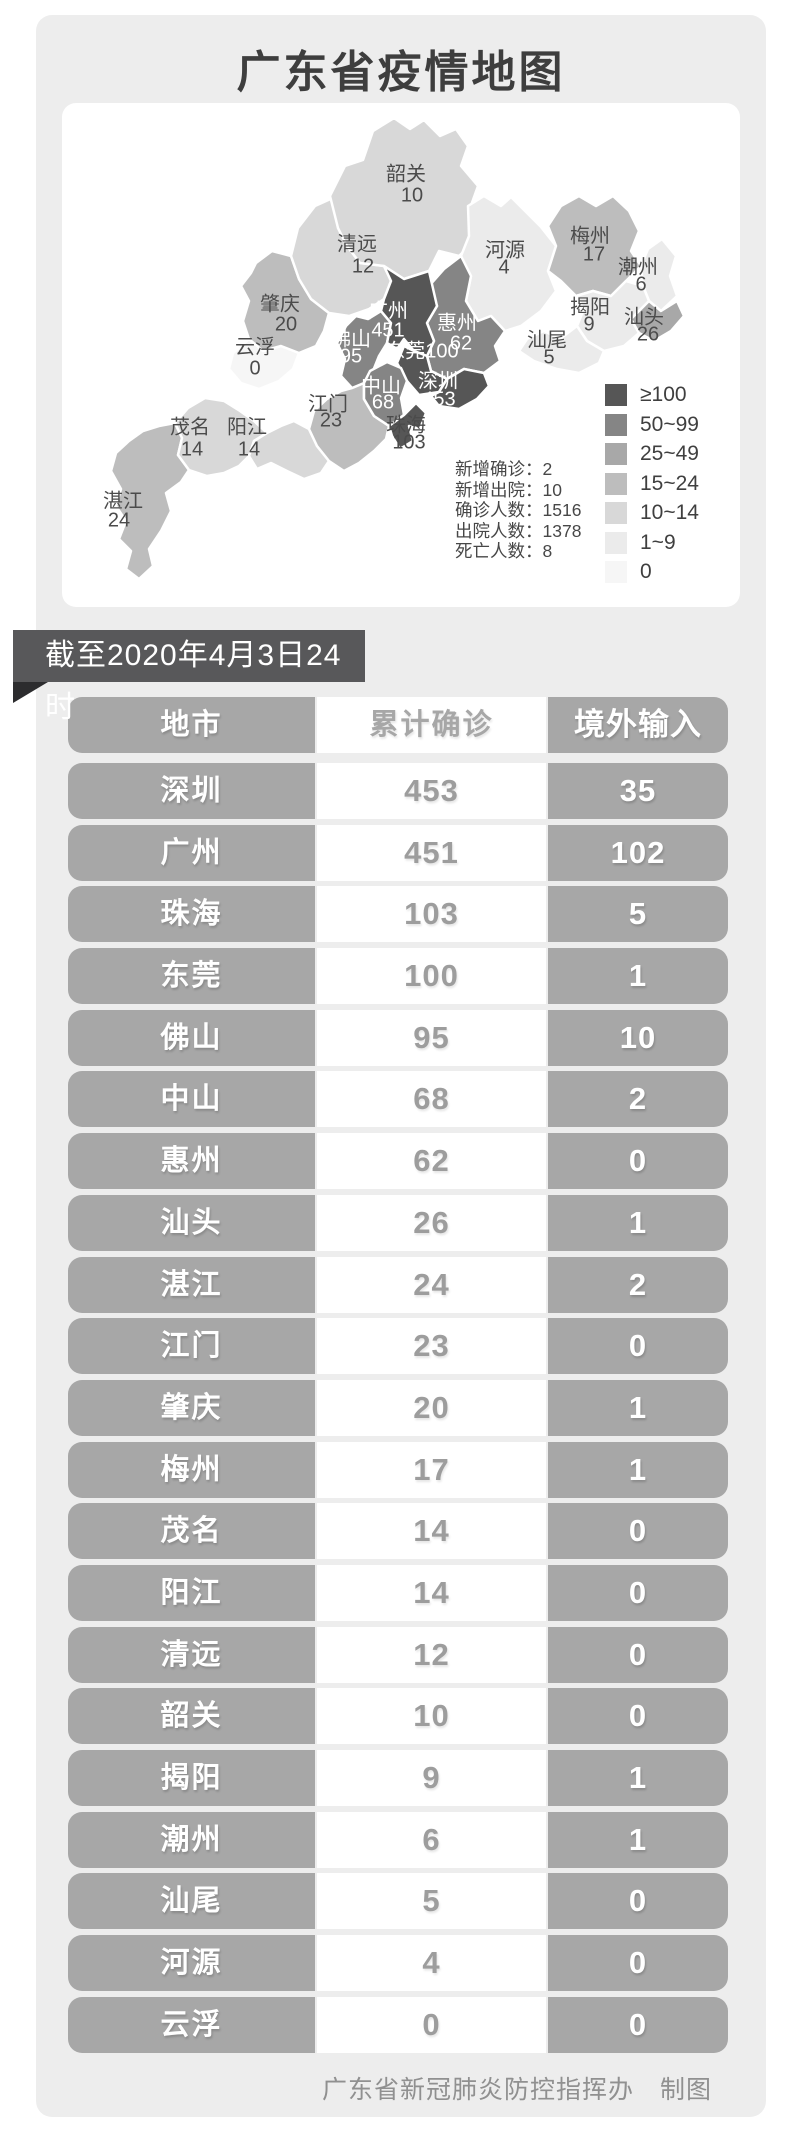 The image size is (800, 2132). Describe the element at coordinates (431, 1407) in the screenshot. I see `cell-cumulative-confirmed: 20` at that location.